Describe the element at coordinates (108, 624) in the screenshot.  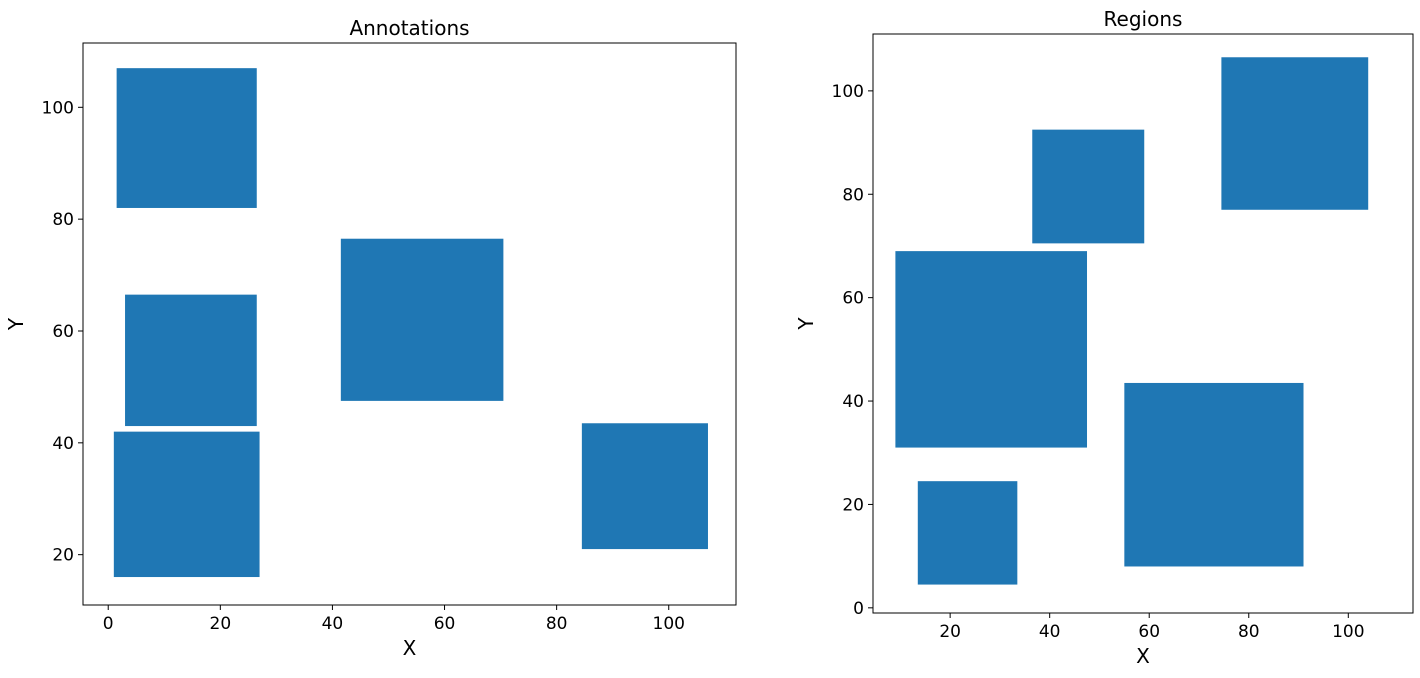
I see `x-tick-label: 0` at that location.